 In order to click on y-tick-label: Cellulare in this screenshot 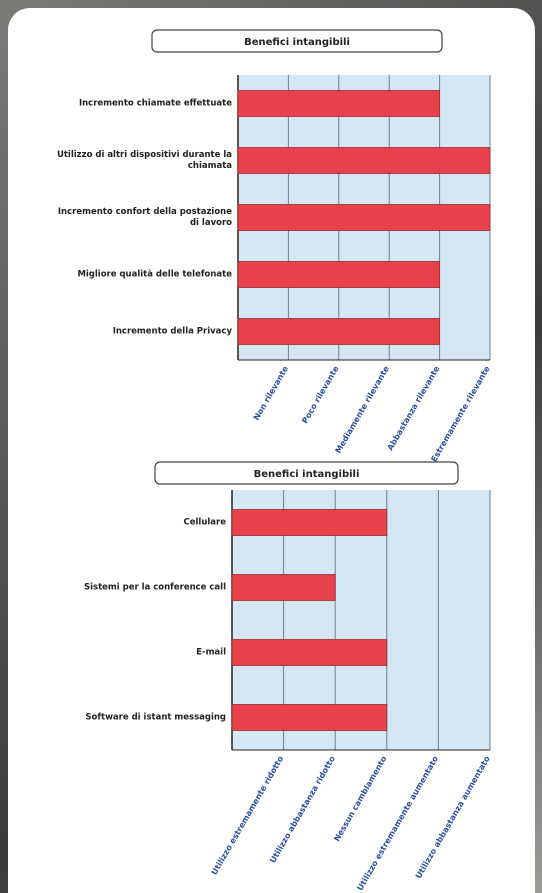, I will do `click(205, 522)`.